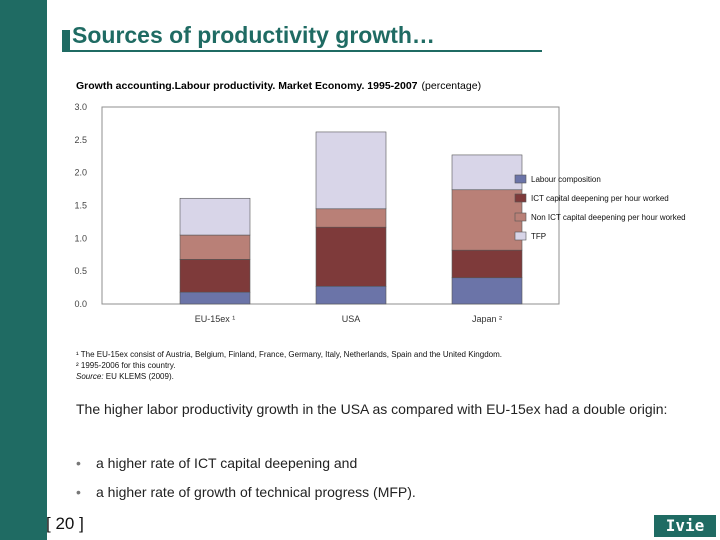 Image resolution: width=720 pixels, height=540 pixels. What do you see at coordinates (80, 271) in the screenshot?
I see `y-tick-label: 0.5` at bounding box center [80, 271].